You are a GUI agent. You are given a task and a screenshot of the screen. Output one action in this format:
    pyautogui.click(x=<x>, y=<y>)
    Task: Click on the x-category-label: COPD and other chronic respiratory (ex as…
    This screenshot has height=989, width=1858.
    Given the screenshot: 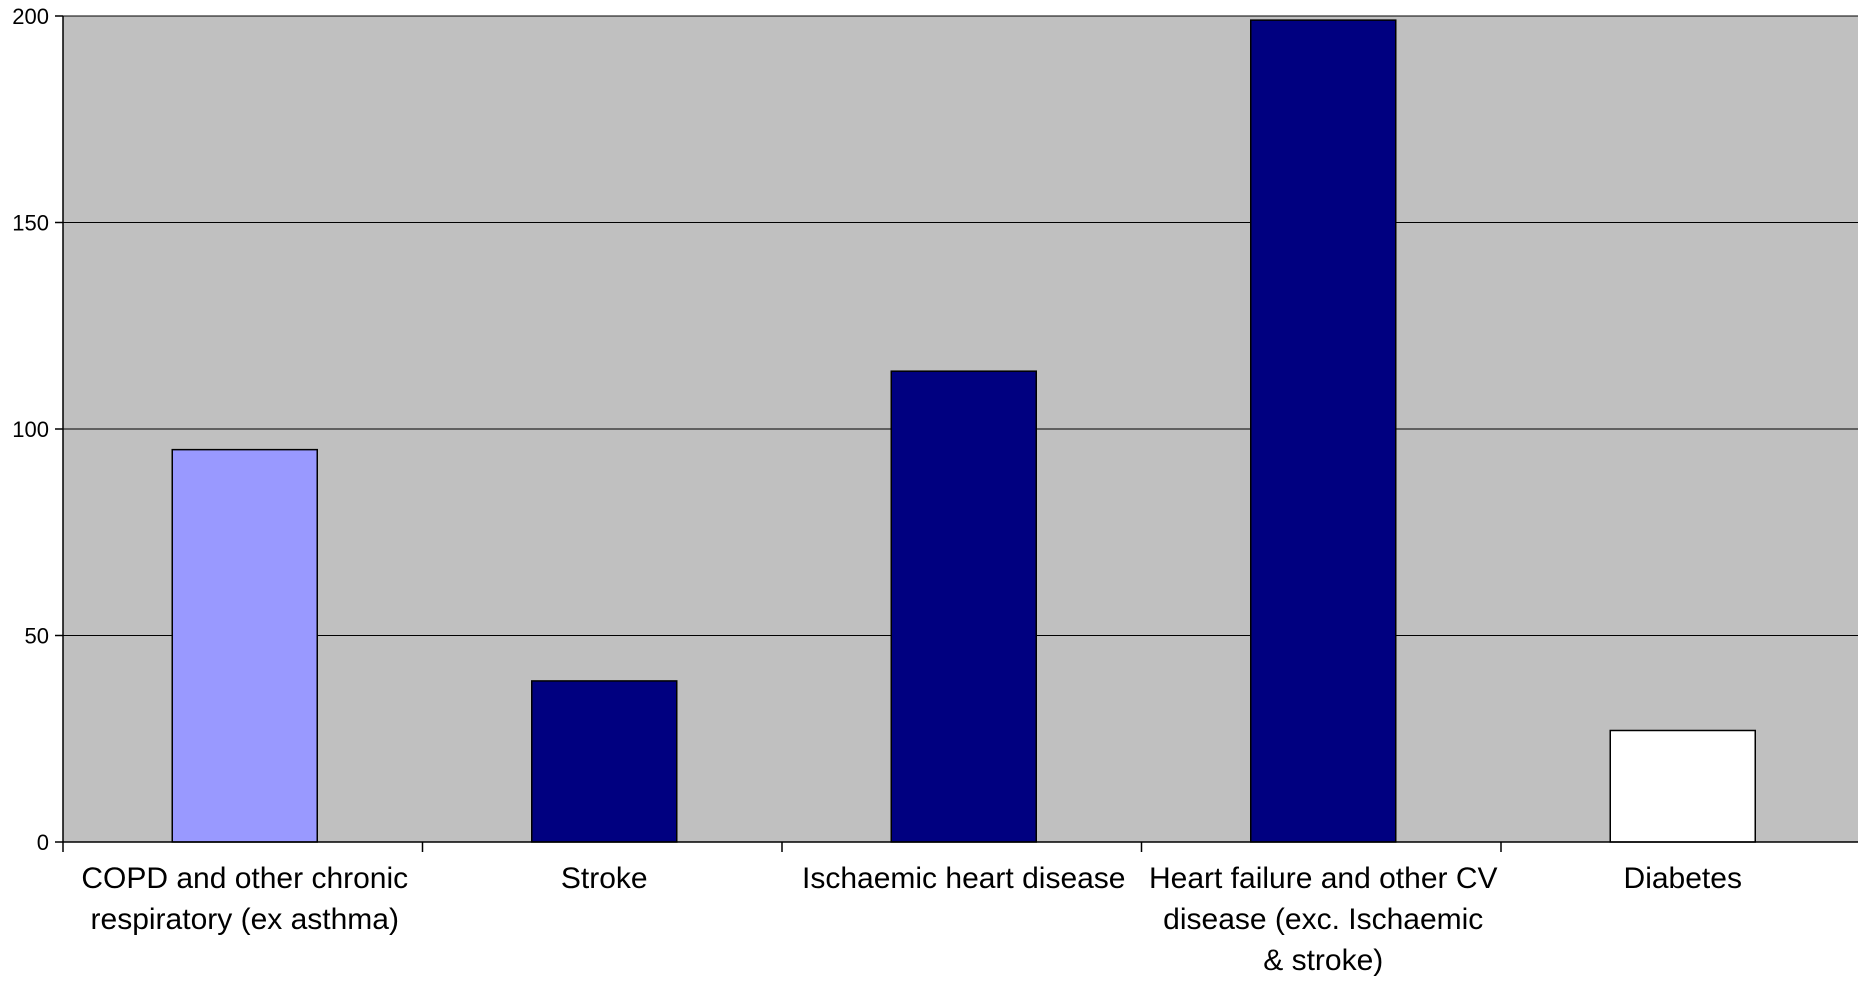 What is the action you would take?
    pyautogui.click(x=244, y=899)
    